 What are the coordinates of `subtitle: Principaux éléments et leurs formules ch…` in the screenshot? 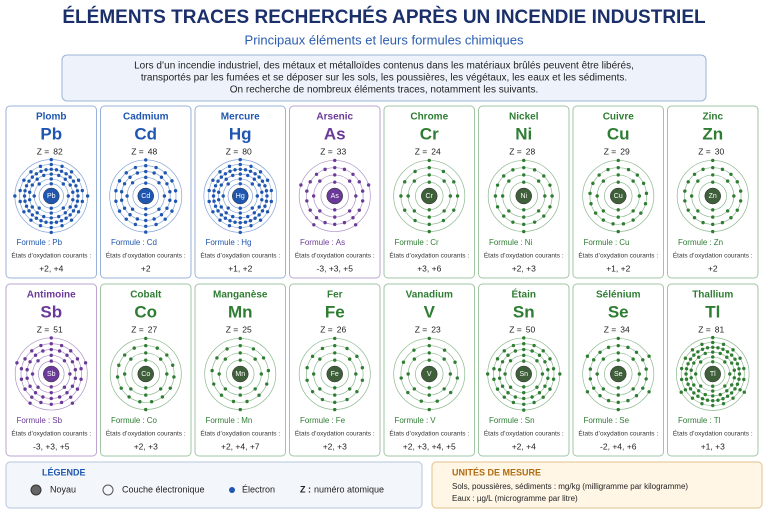 It's located at (384, 39).